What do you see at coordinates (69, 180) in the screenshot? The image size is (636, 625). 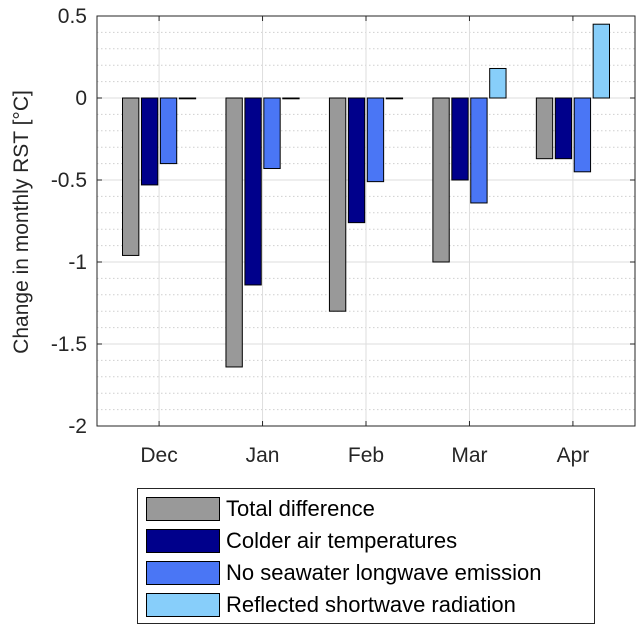 I see `y-tick-label: -0.5` at bounding box center [69, 180].